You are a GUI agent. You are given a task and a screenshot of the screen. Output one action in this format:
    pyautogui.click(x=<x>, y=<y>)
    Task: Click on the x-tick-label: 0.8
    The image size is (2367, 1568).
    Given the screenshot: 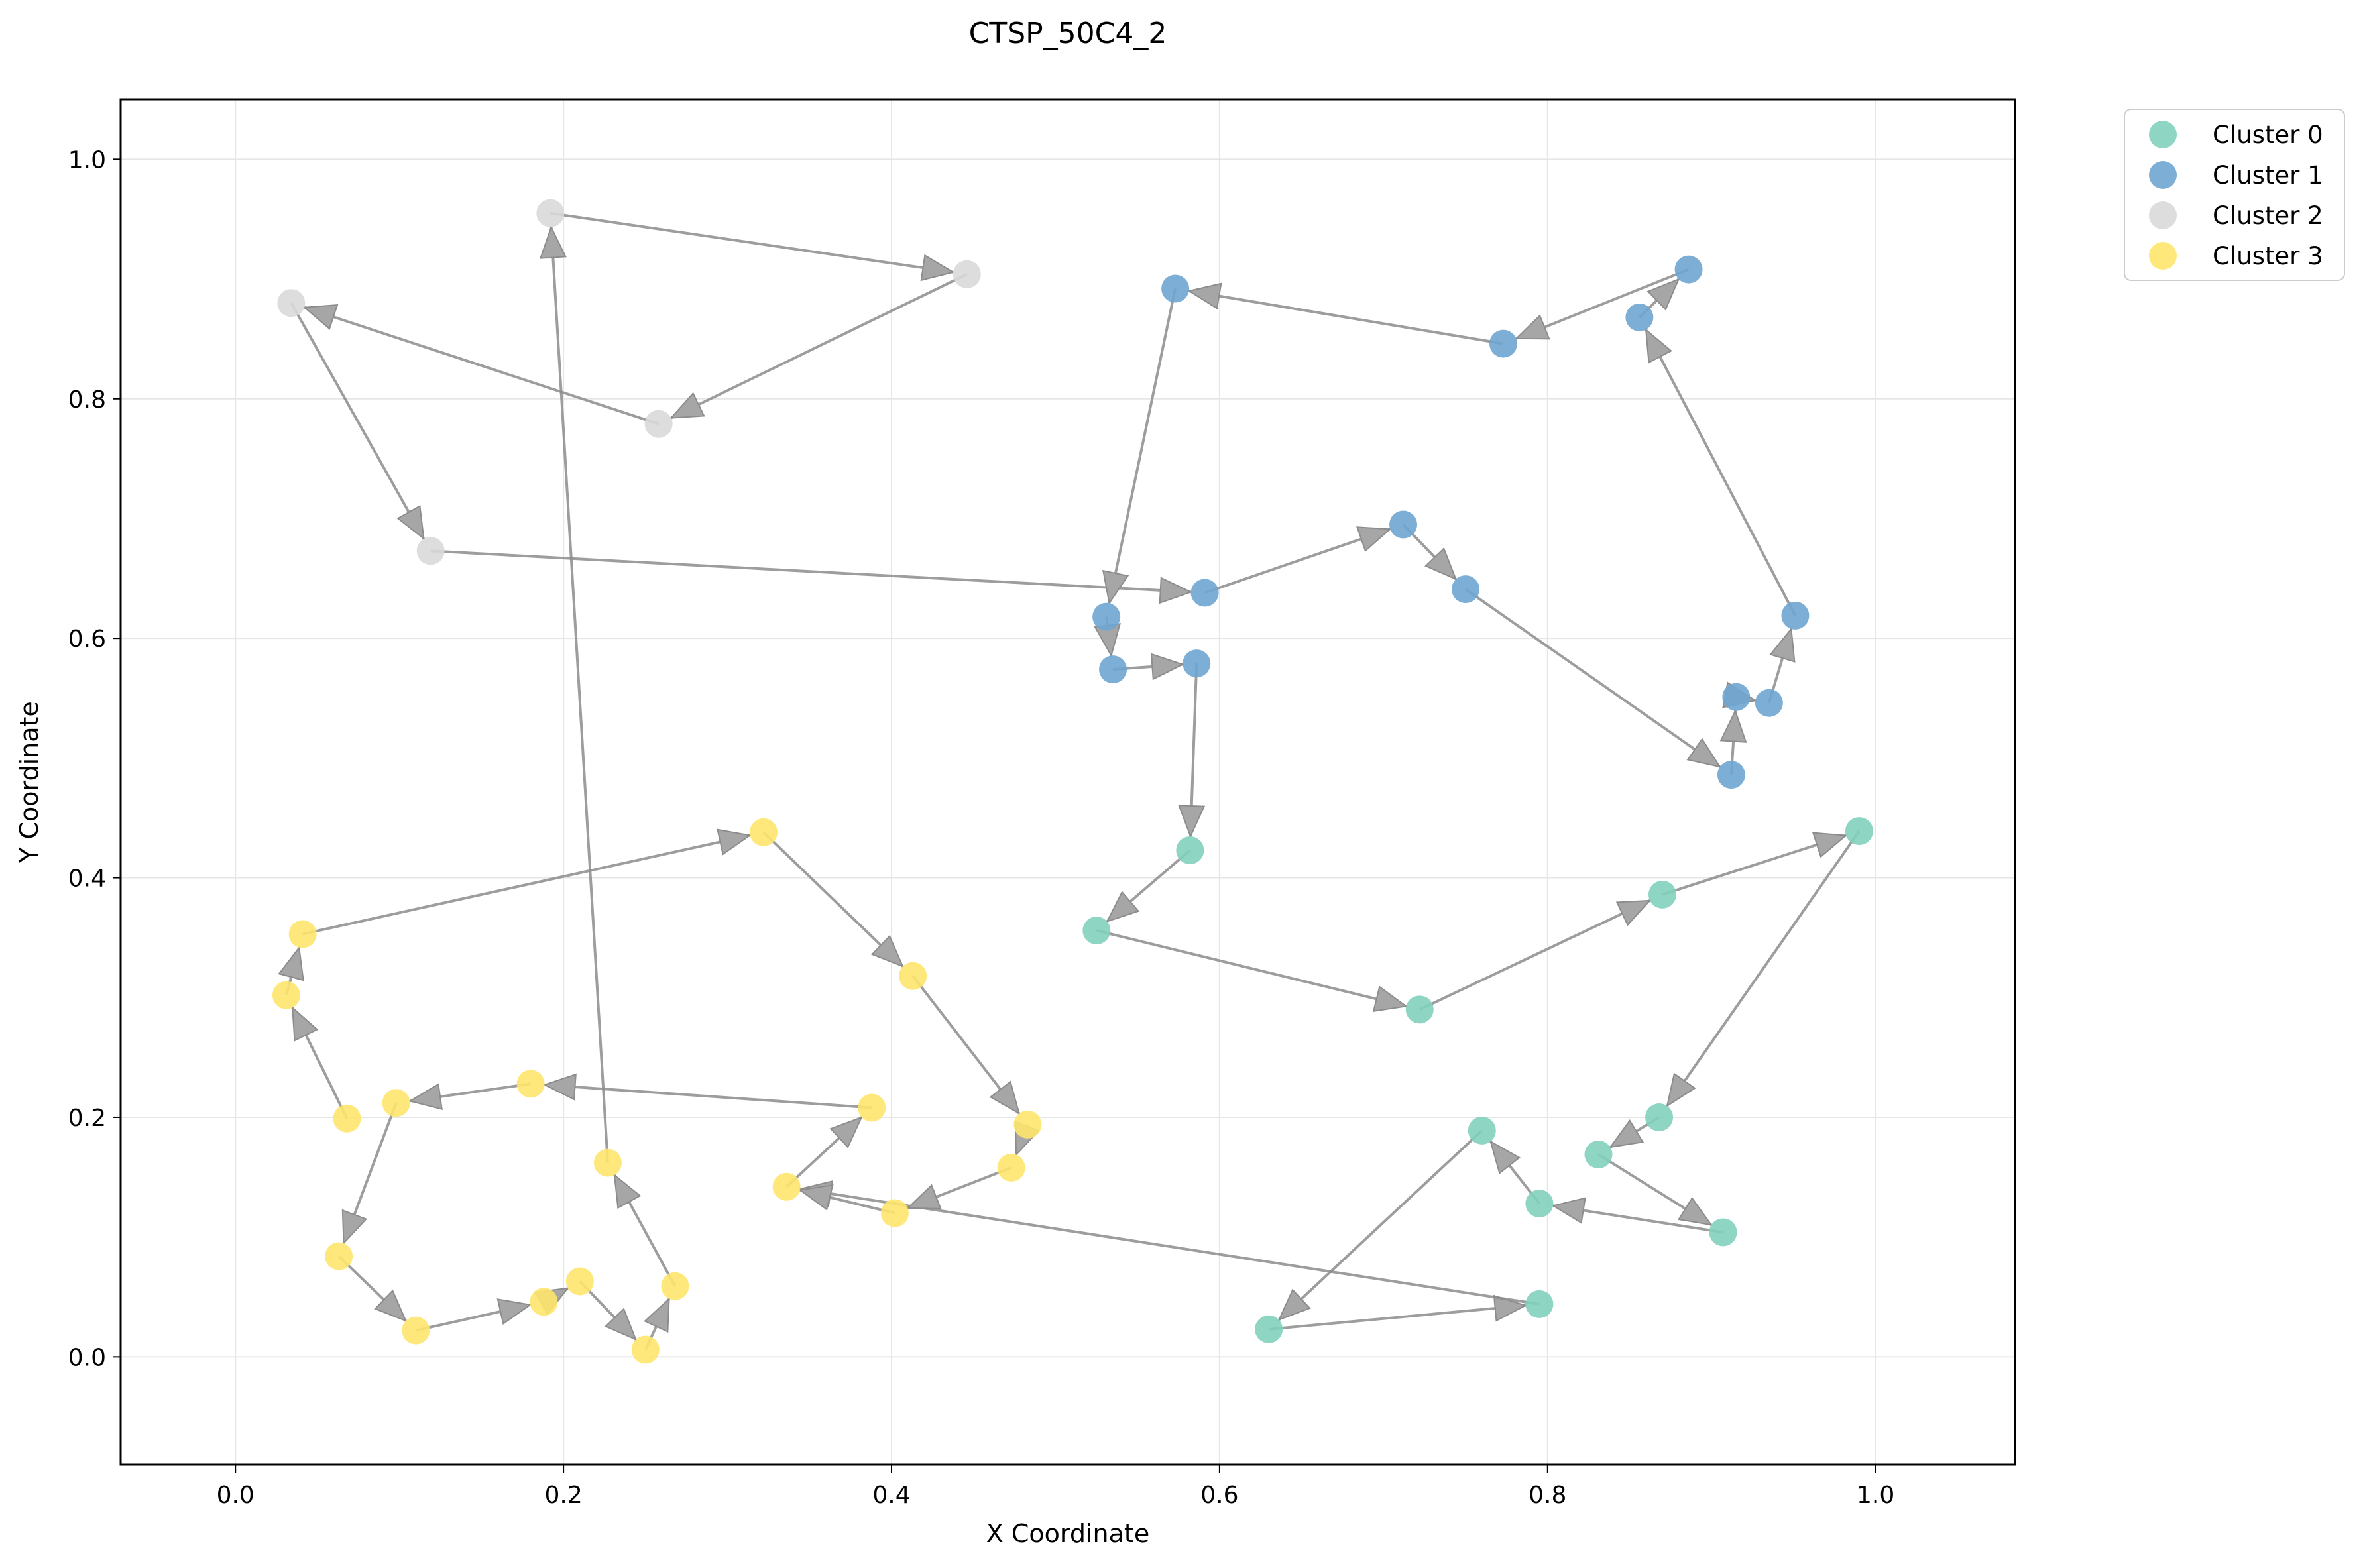 What is the action you would take?
    pyautogui.click(x=1547, y=1495)
    